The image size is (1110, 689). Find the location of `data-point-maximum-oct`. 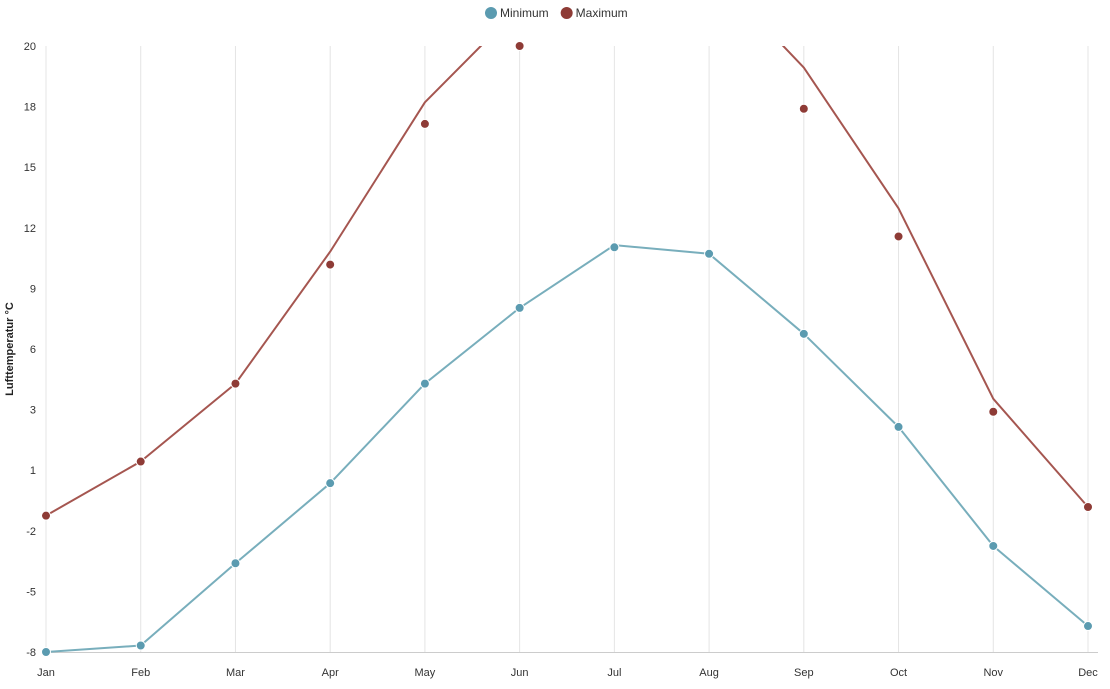

data-point-maximum-oct is located at coordinates (898, 236).